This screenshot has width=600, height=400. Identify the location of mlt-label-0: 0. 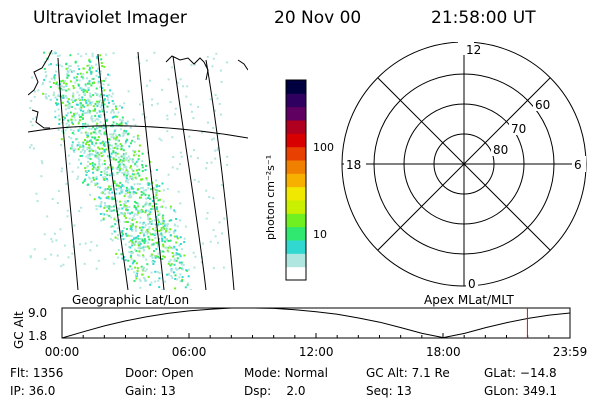
(472, 284).